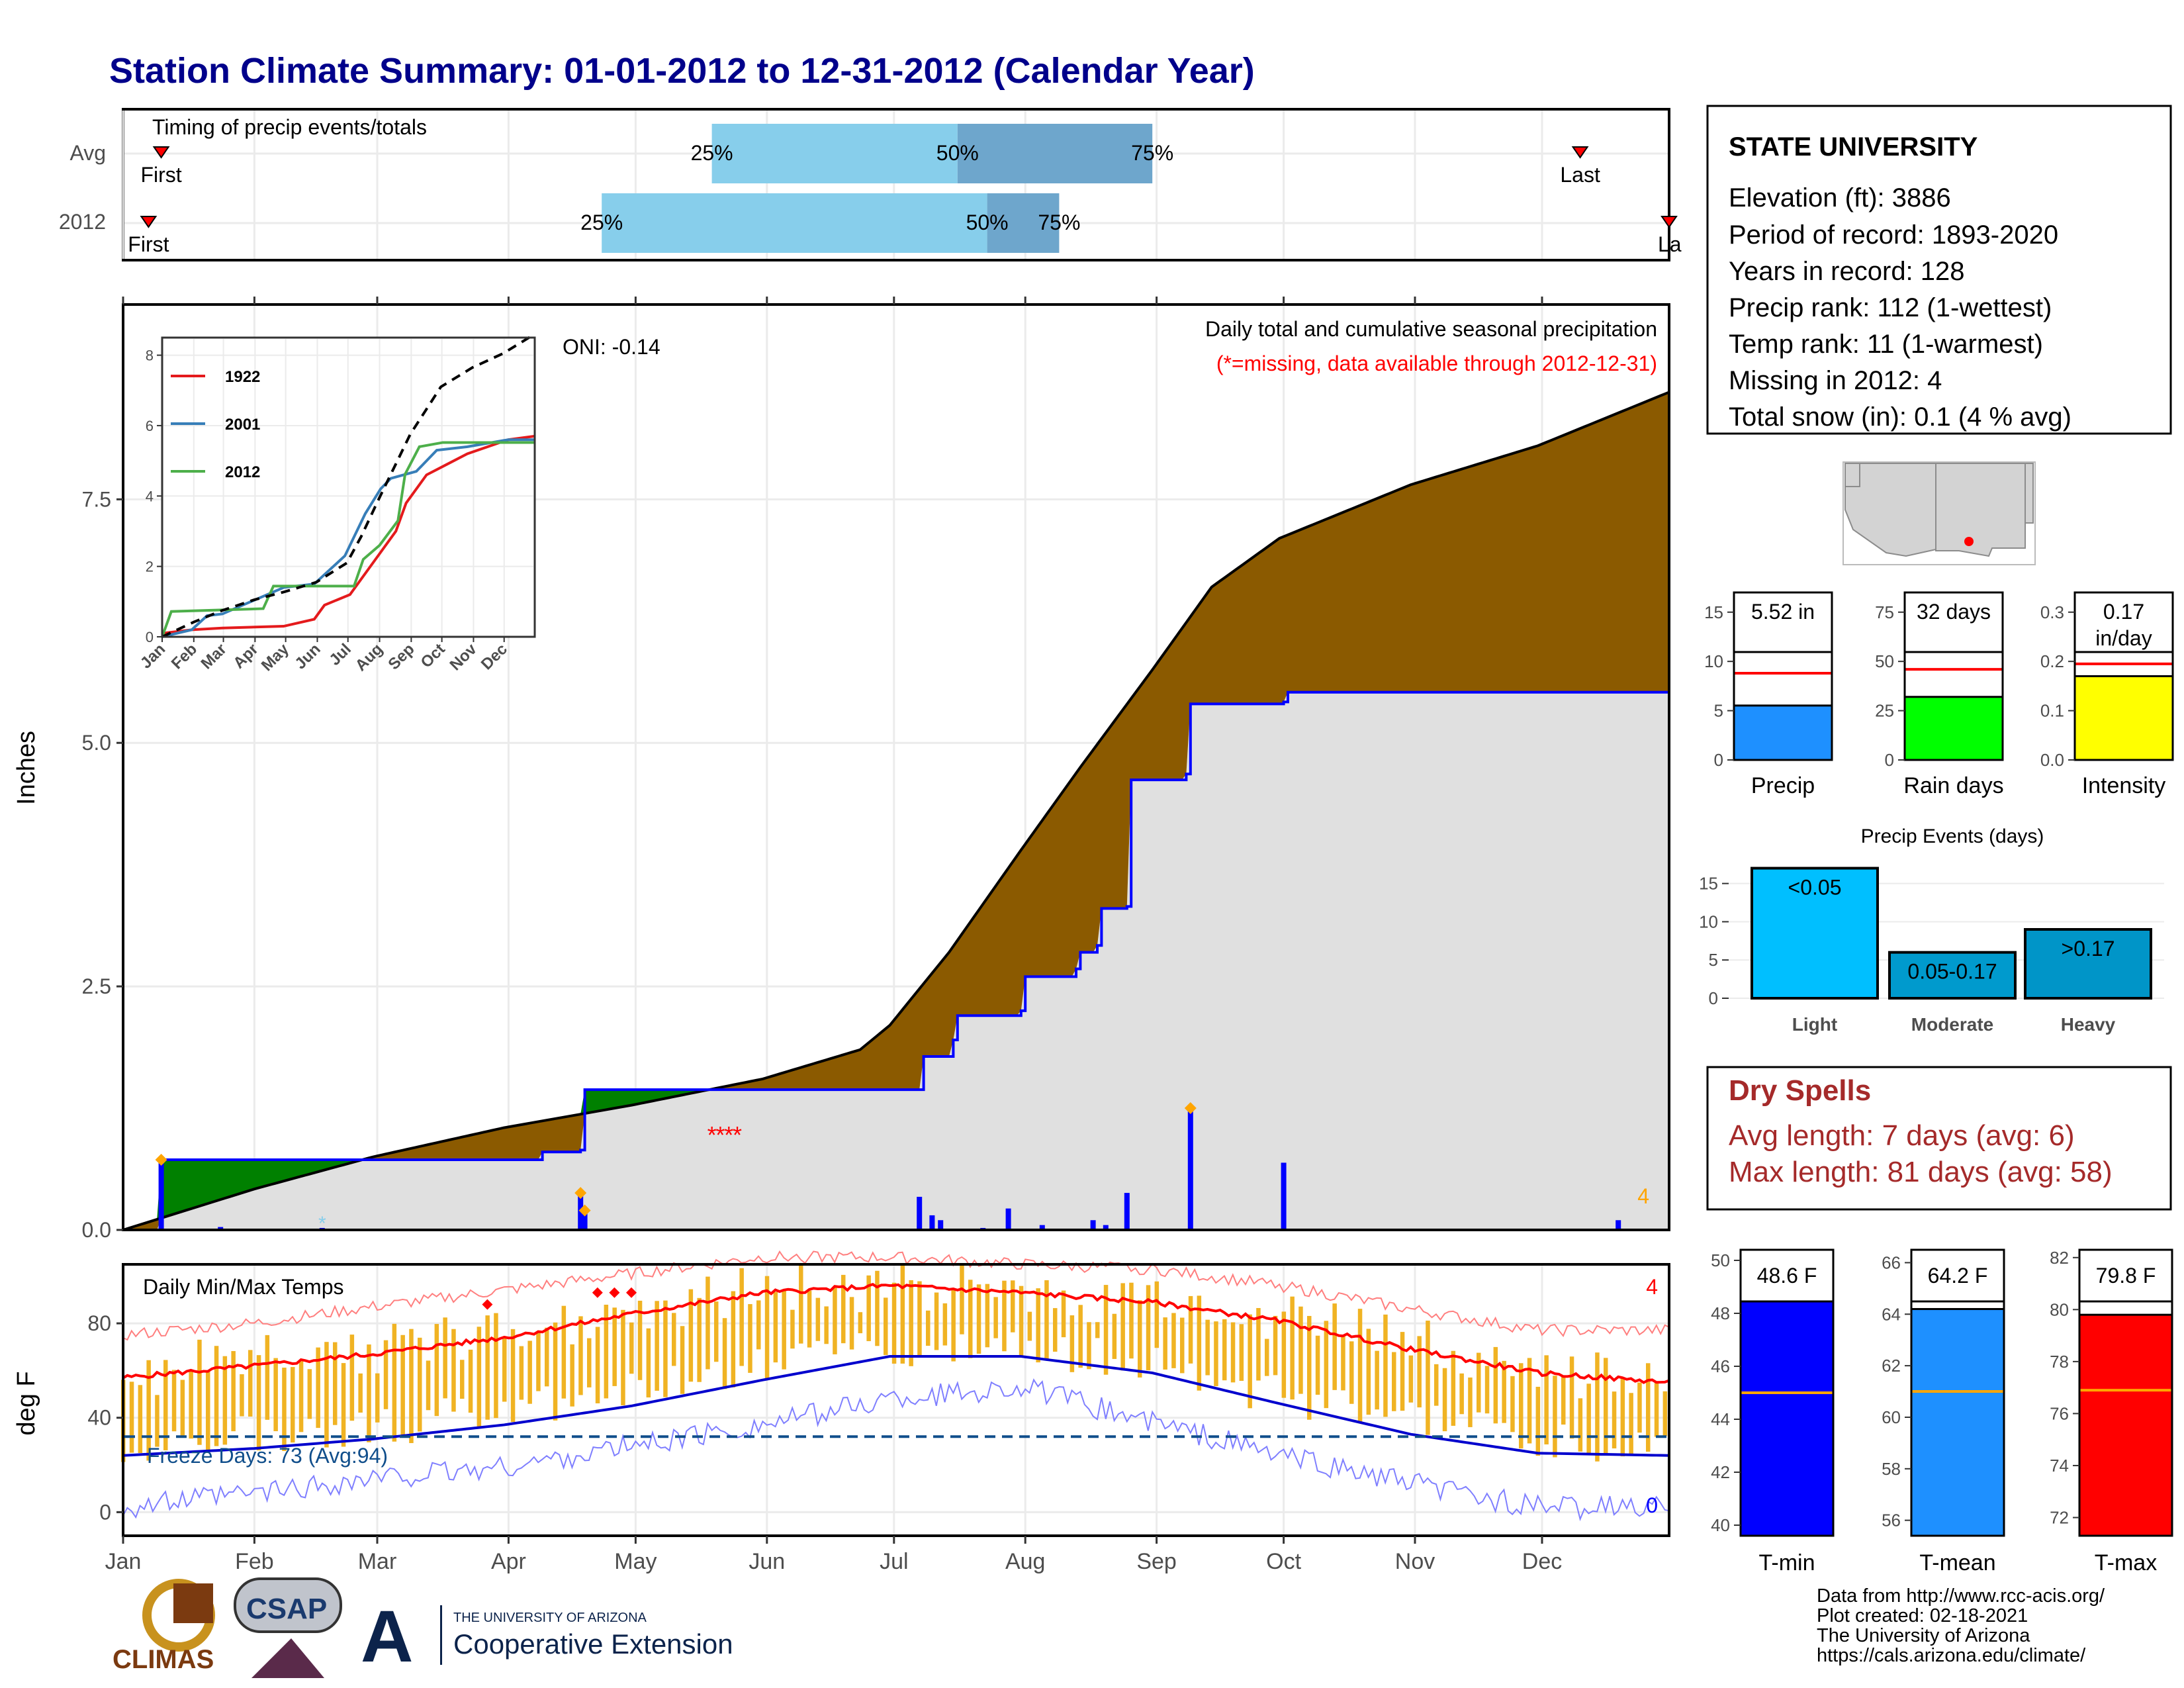  I want to click on events-category-label: Heavy, so click(2088, 1024).